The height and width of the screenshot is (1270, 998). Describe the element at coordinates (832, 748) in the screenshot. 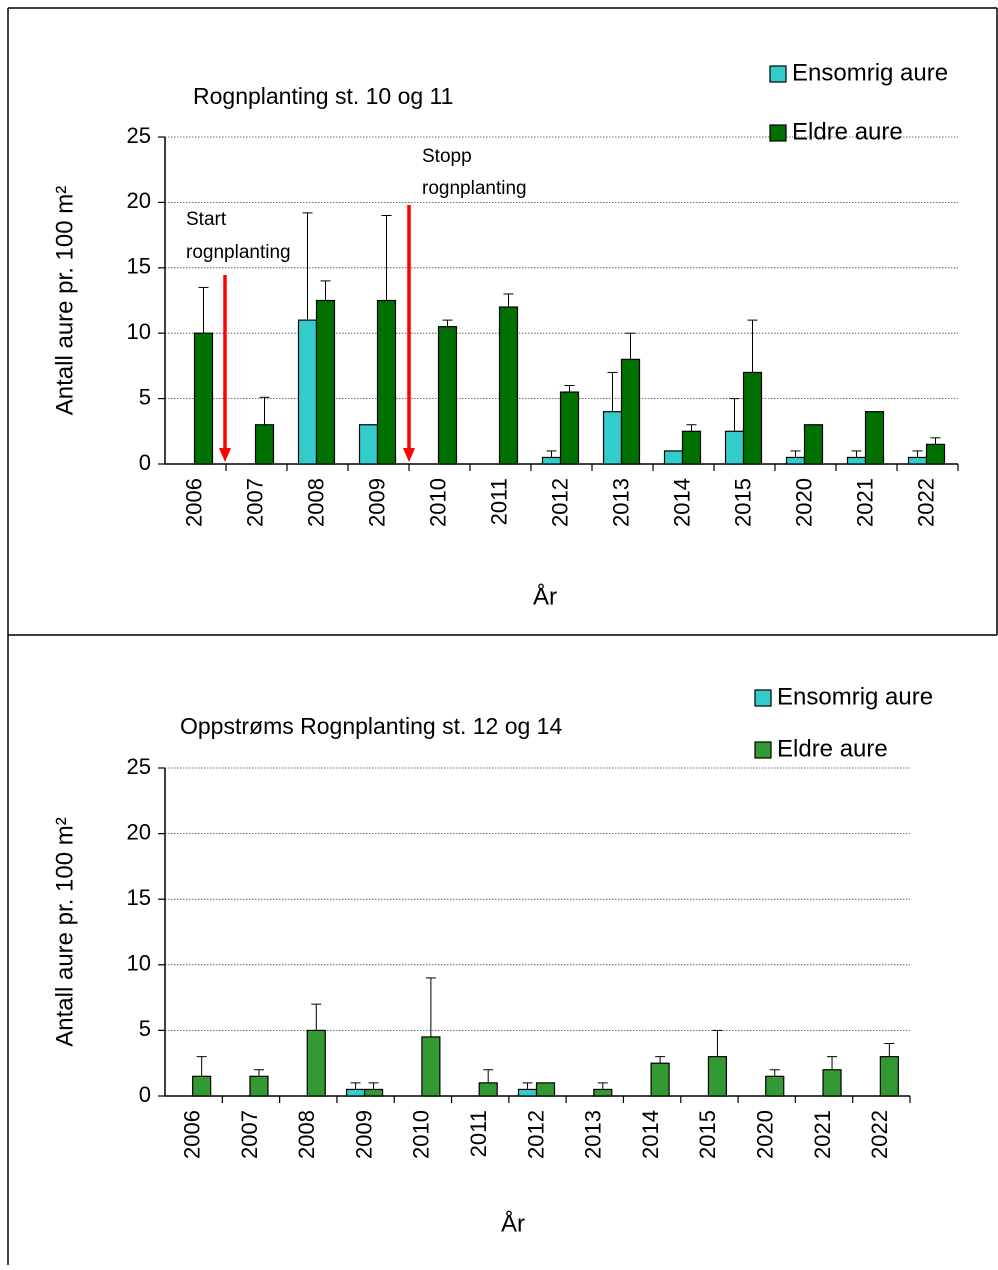

I see `legend-label: Eldre aure` at that location.